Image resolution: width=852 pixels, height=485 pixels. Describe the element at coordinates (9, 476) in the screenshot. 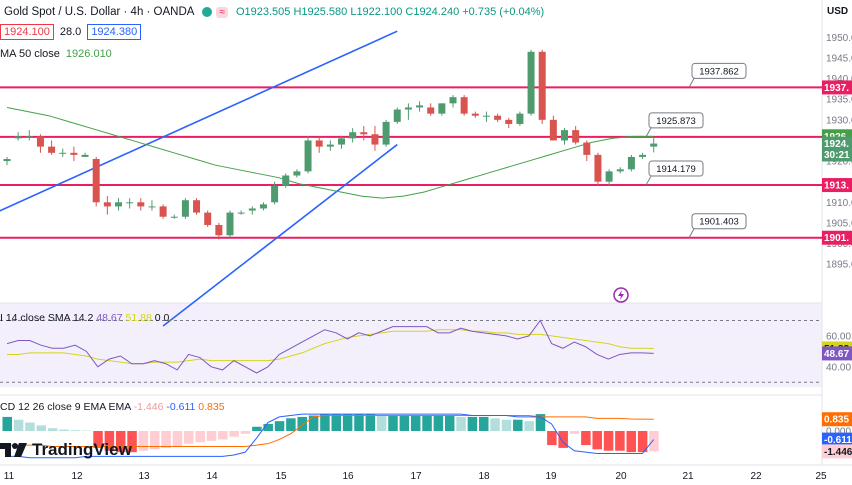

I see `time-label: 11` at that location.